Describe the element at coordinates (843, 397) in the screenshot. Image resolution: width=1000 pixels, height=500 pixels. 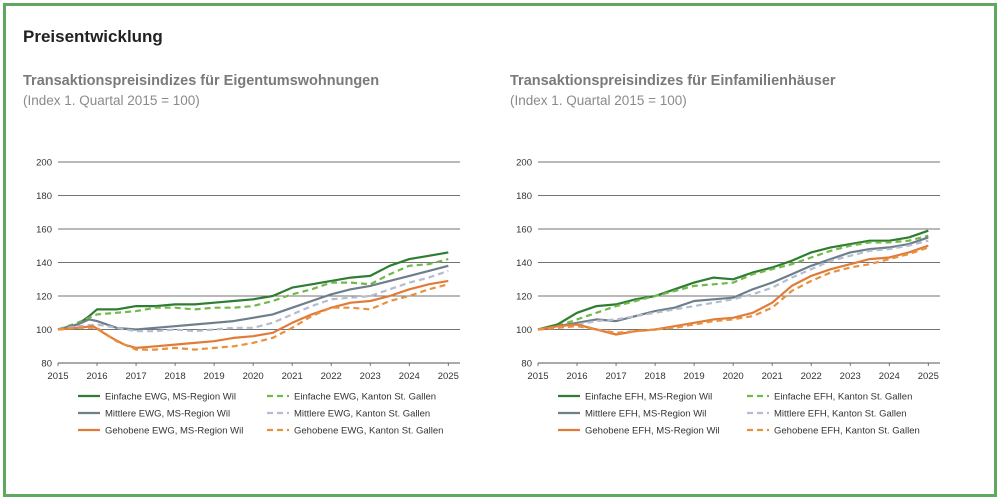
I see `legend-label: Einfache EFH, Kanton St. Gallen` at that location.